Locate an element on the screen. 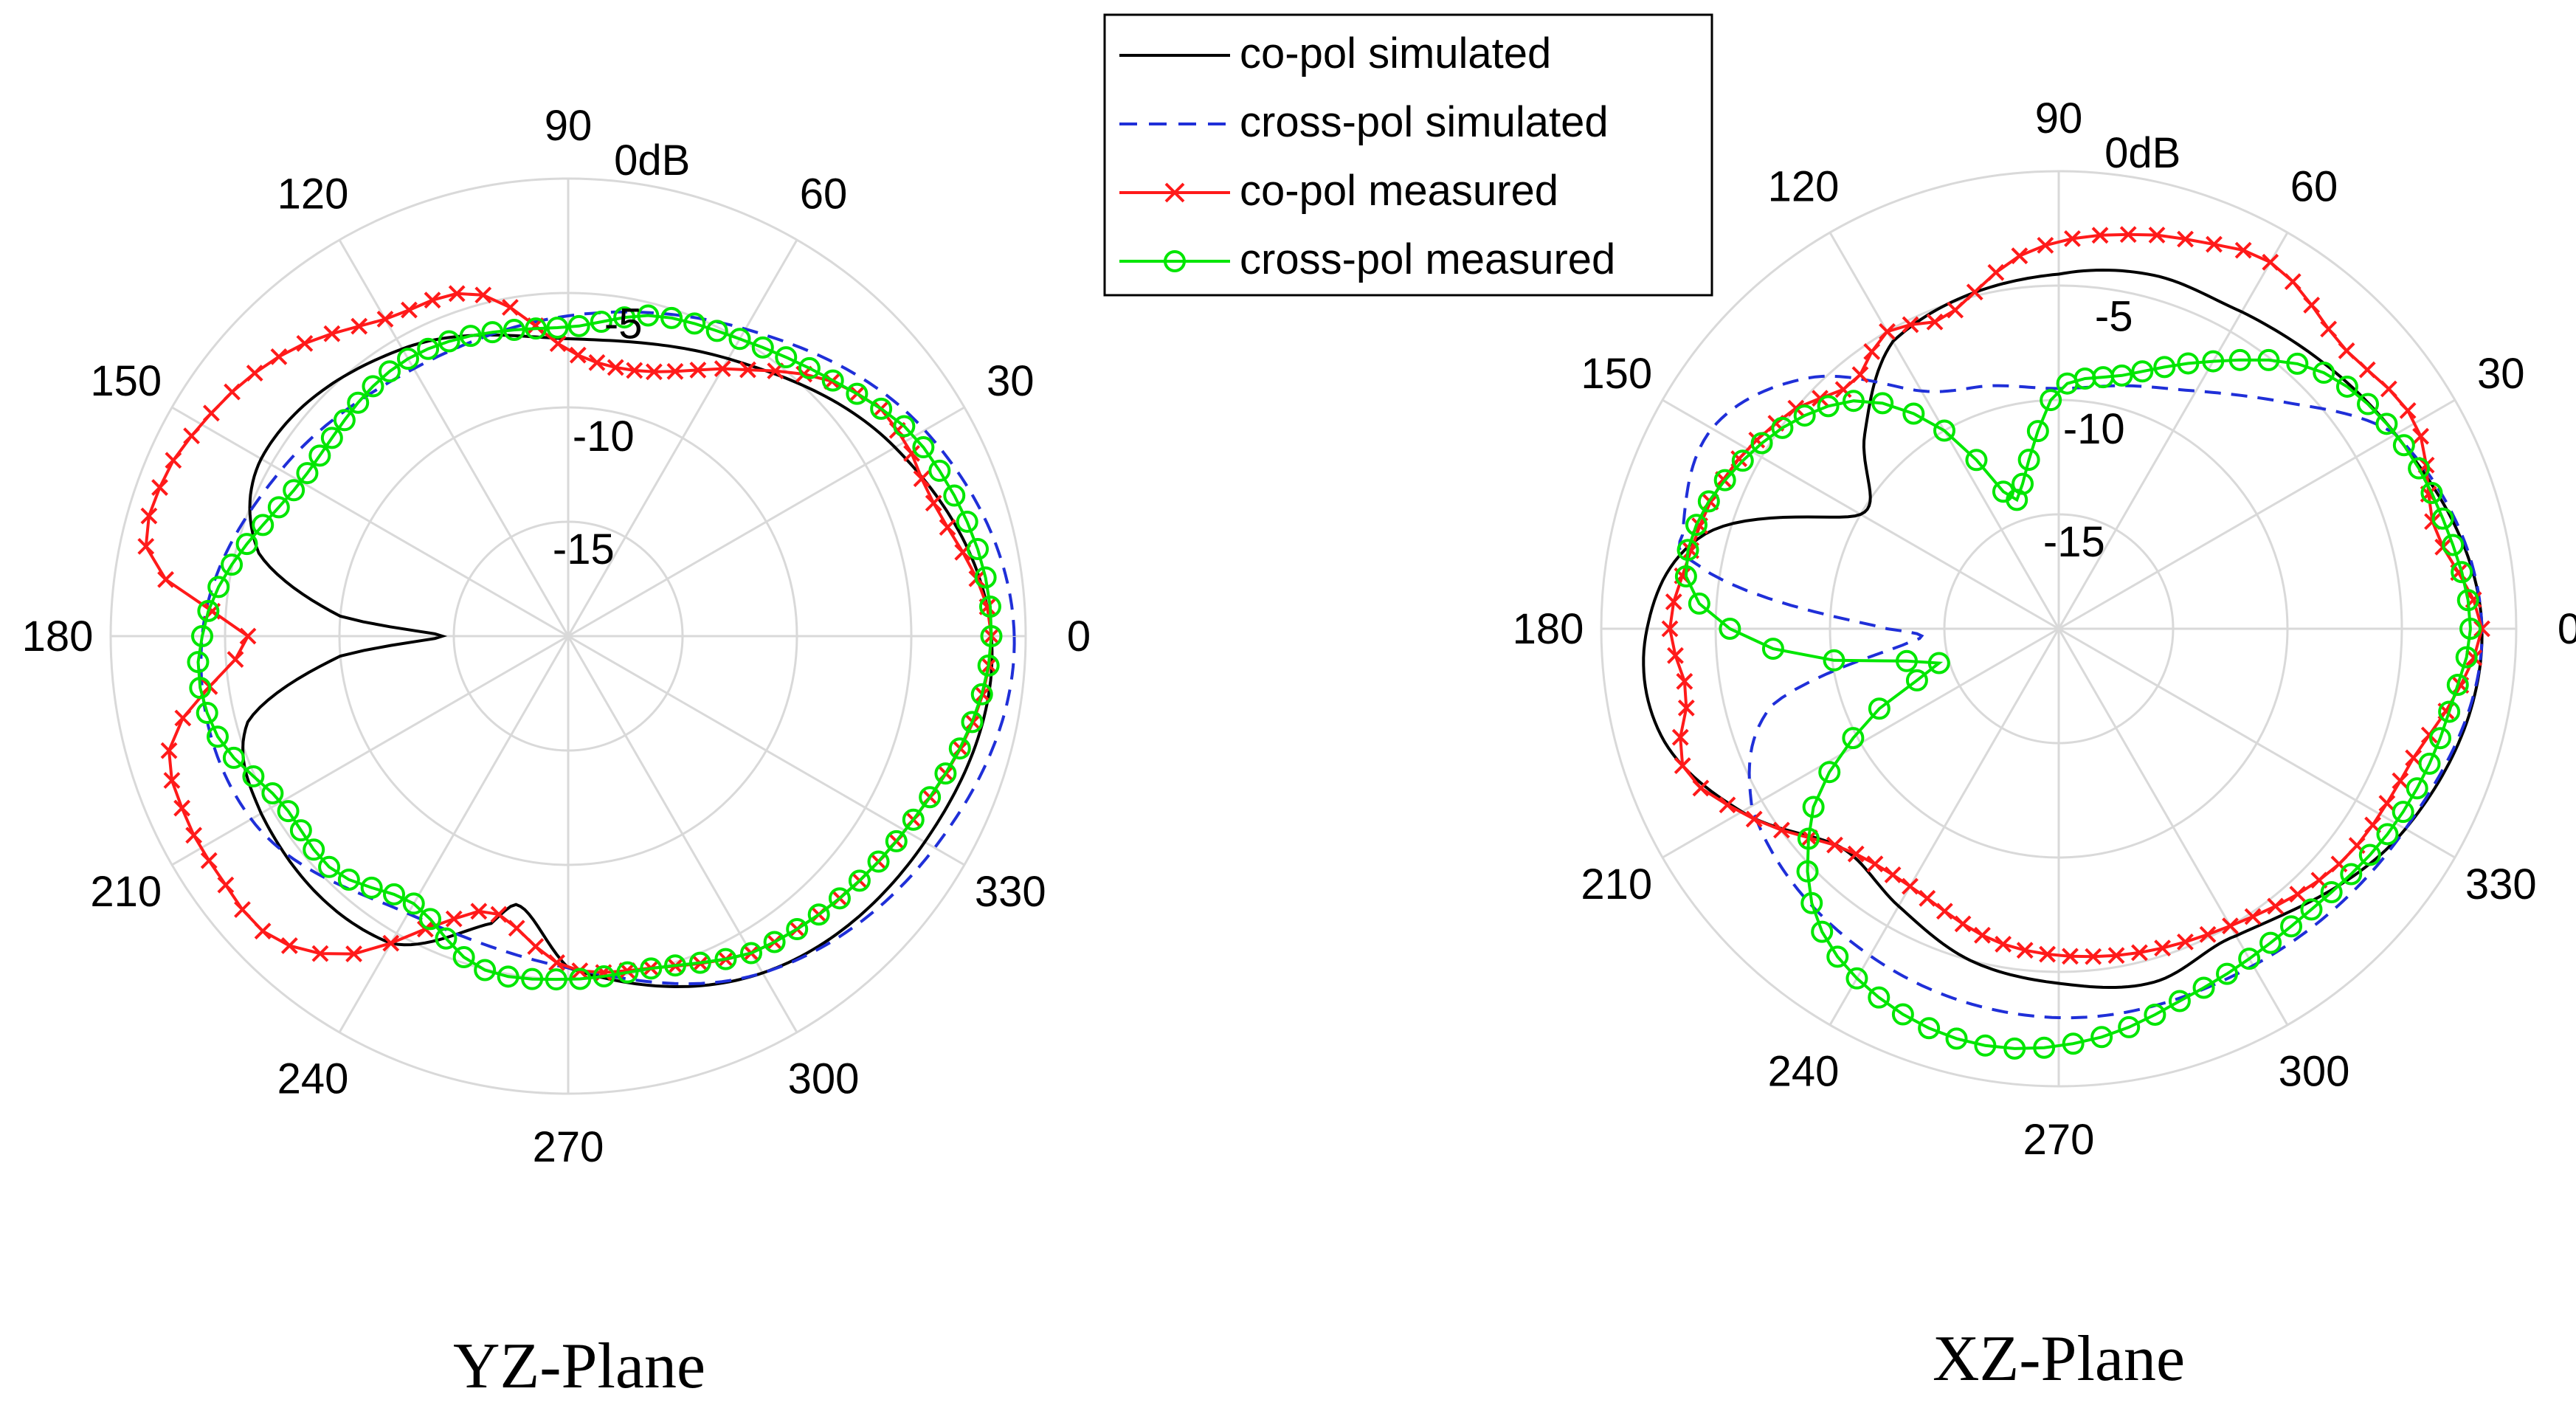 This screenshot has height=1411, width=2576. angle-tick-label: 330 is located at coordinates (1011, 892).